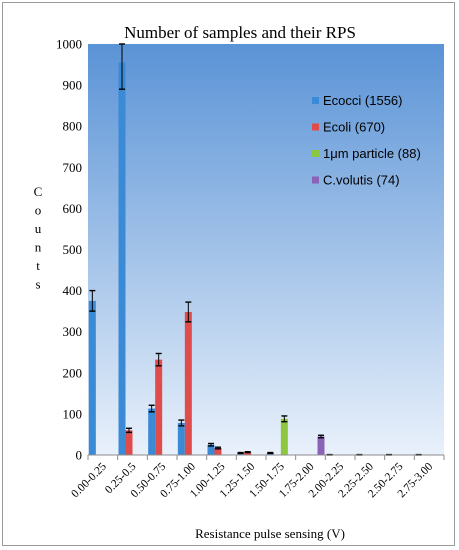 Image resolution: width=459 pixels, height=550 pixels. Describe the element at coordinates (73, 126) in the screenshot. I see `y-tick-label: 800` at that location.